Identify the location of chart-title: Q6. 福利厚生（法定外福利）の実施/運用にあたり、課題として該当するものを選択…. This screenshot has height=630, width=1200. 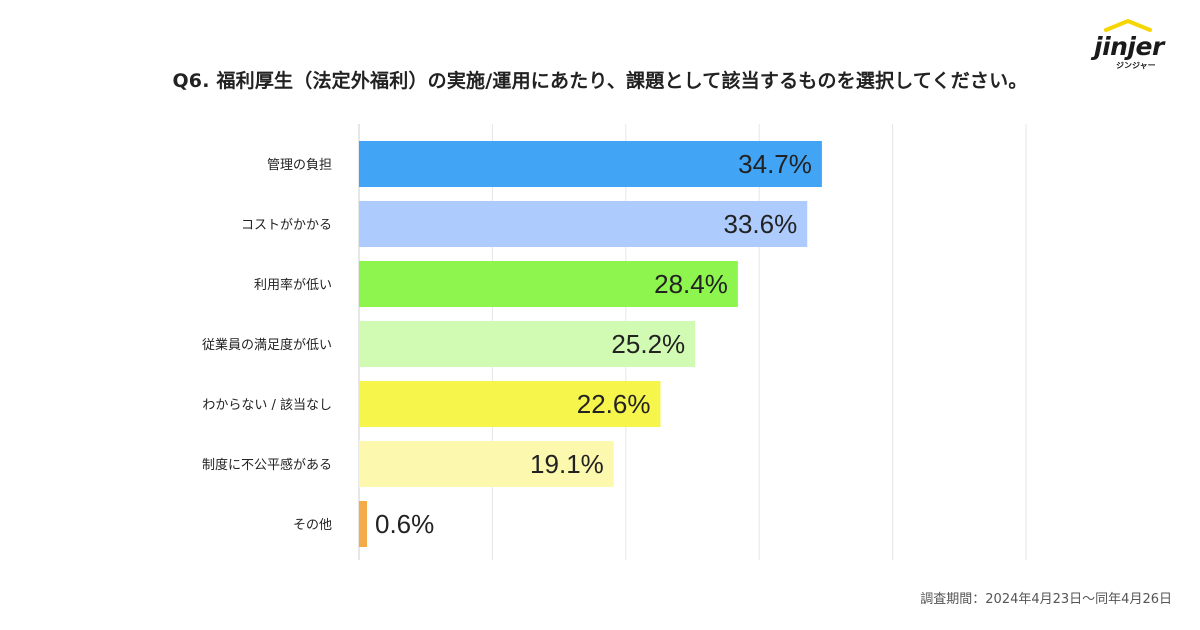
(600, 81).